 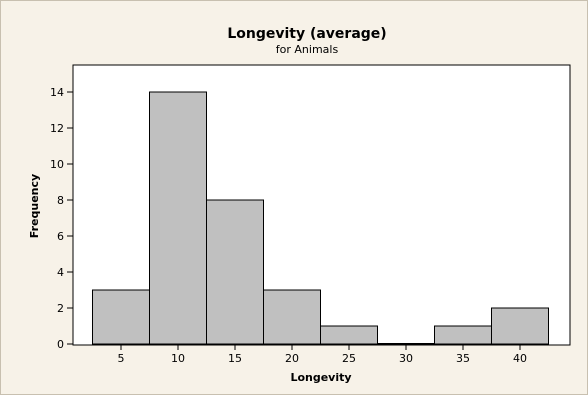 I want to click on y-axis-label: Frequency, so click(x=34, y=206).